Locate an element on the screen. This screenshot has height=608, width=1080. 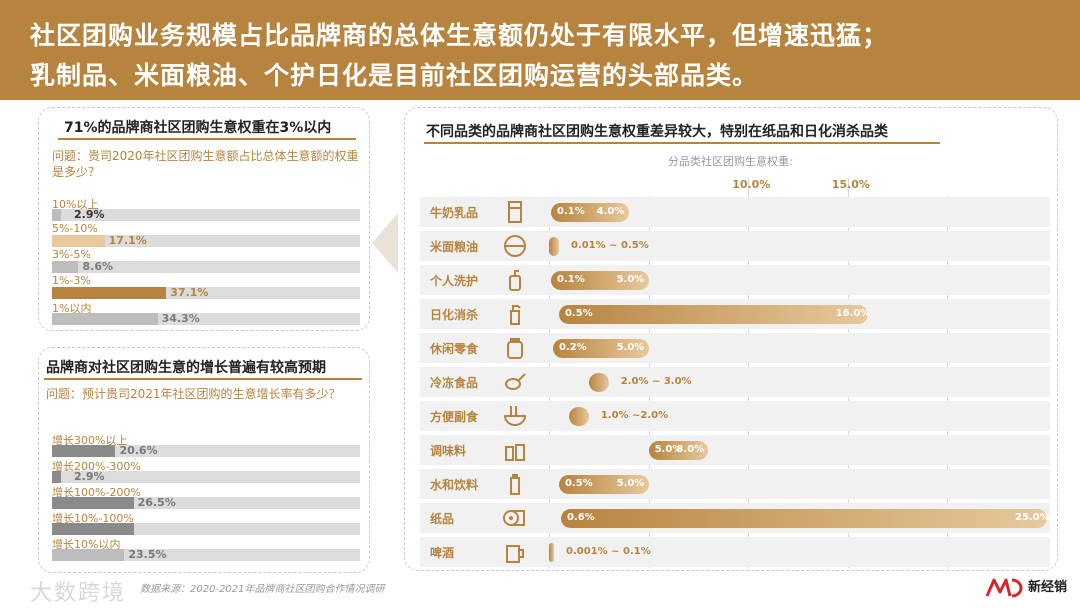
bar-row: 1%以内 34.3% is located at coordinates (206, 313).